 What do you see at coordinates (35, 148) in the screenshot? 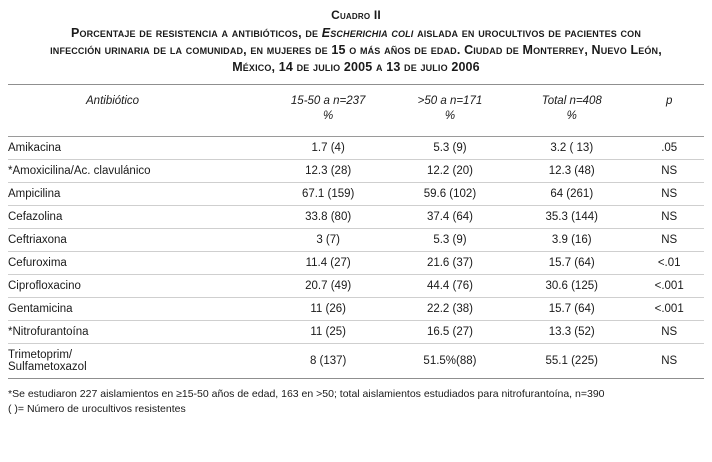
I see `antibiotic-name: Amikacina` at bounding box center [35, 148].